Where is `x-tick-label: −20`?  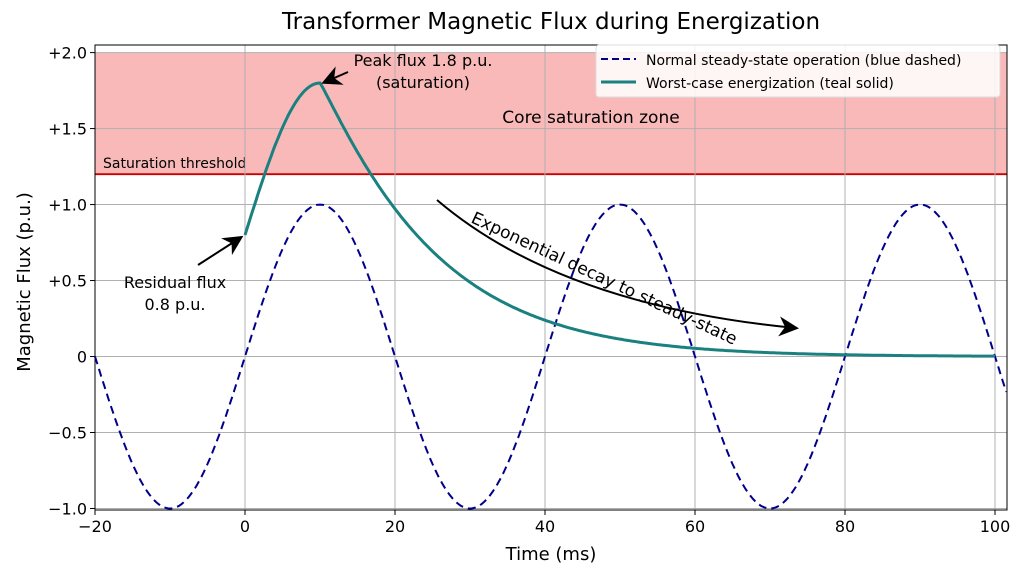
x-tick-label: −20 is located at coordinates (95, 526).